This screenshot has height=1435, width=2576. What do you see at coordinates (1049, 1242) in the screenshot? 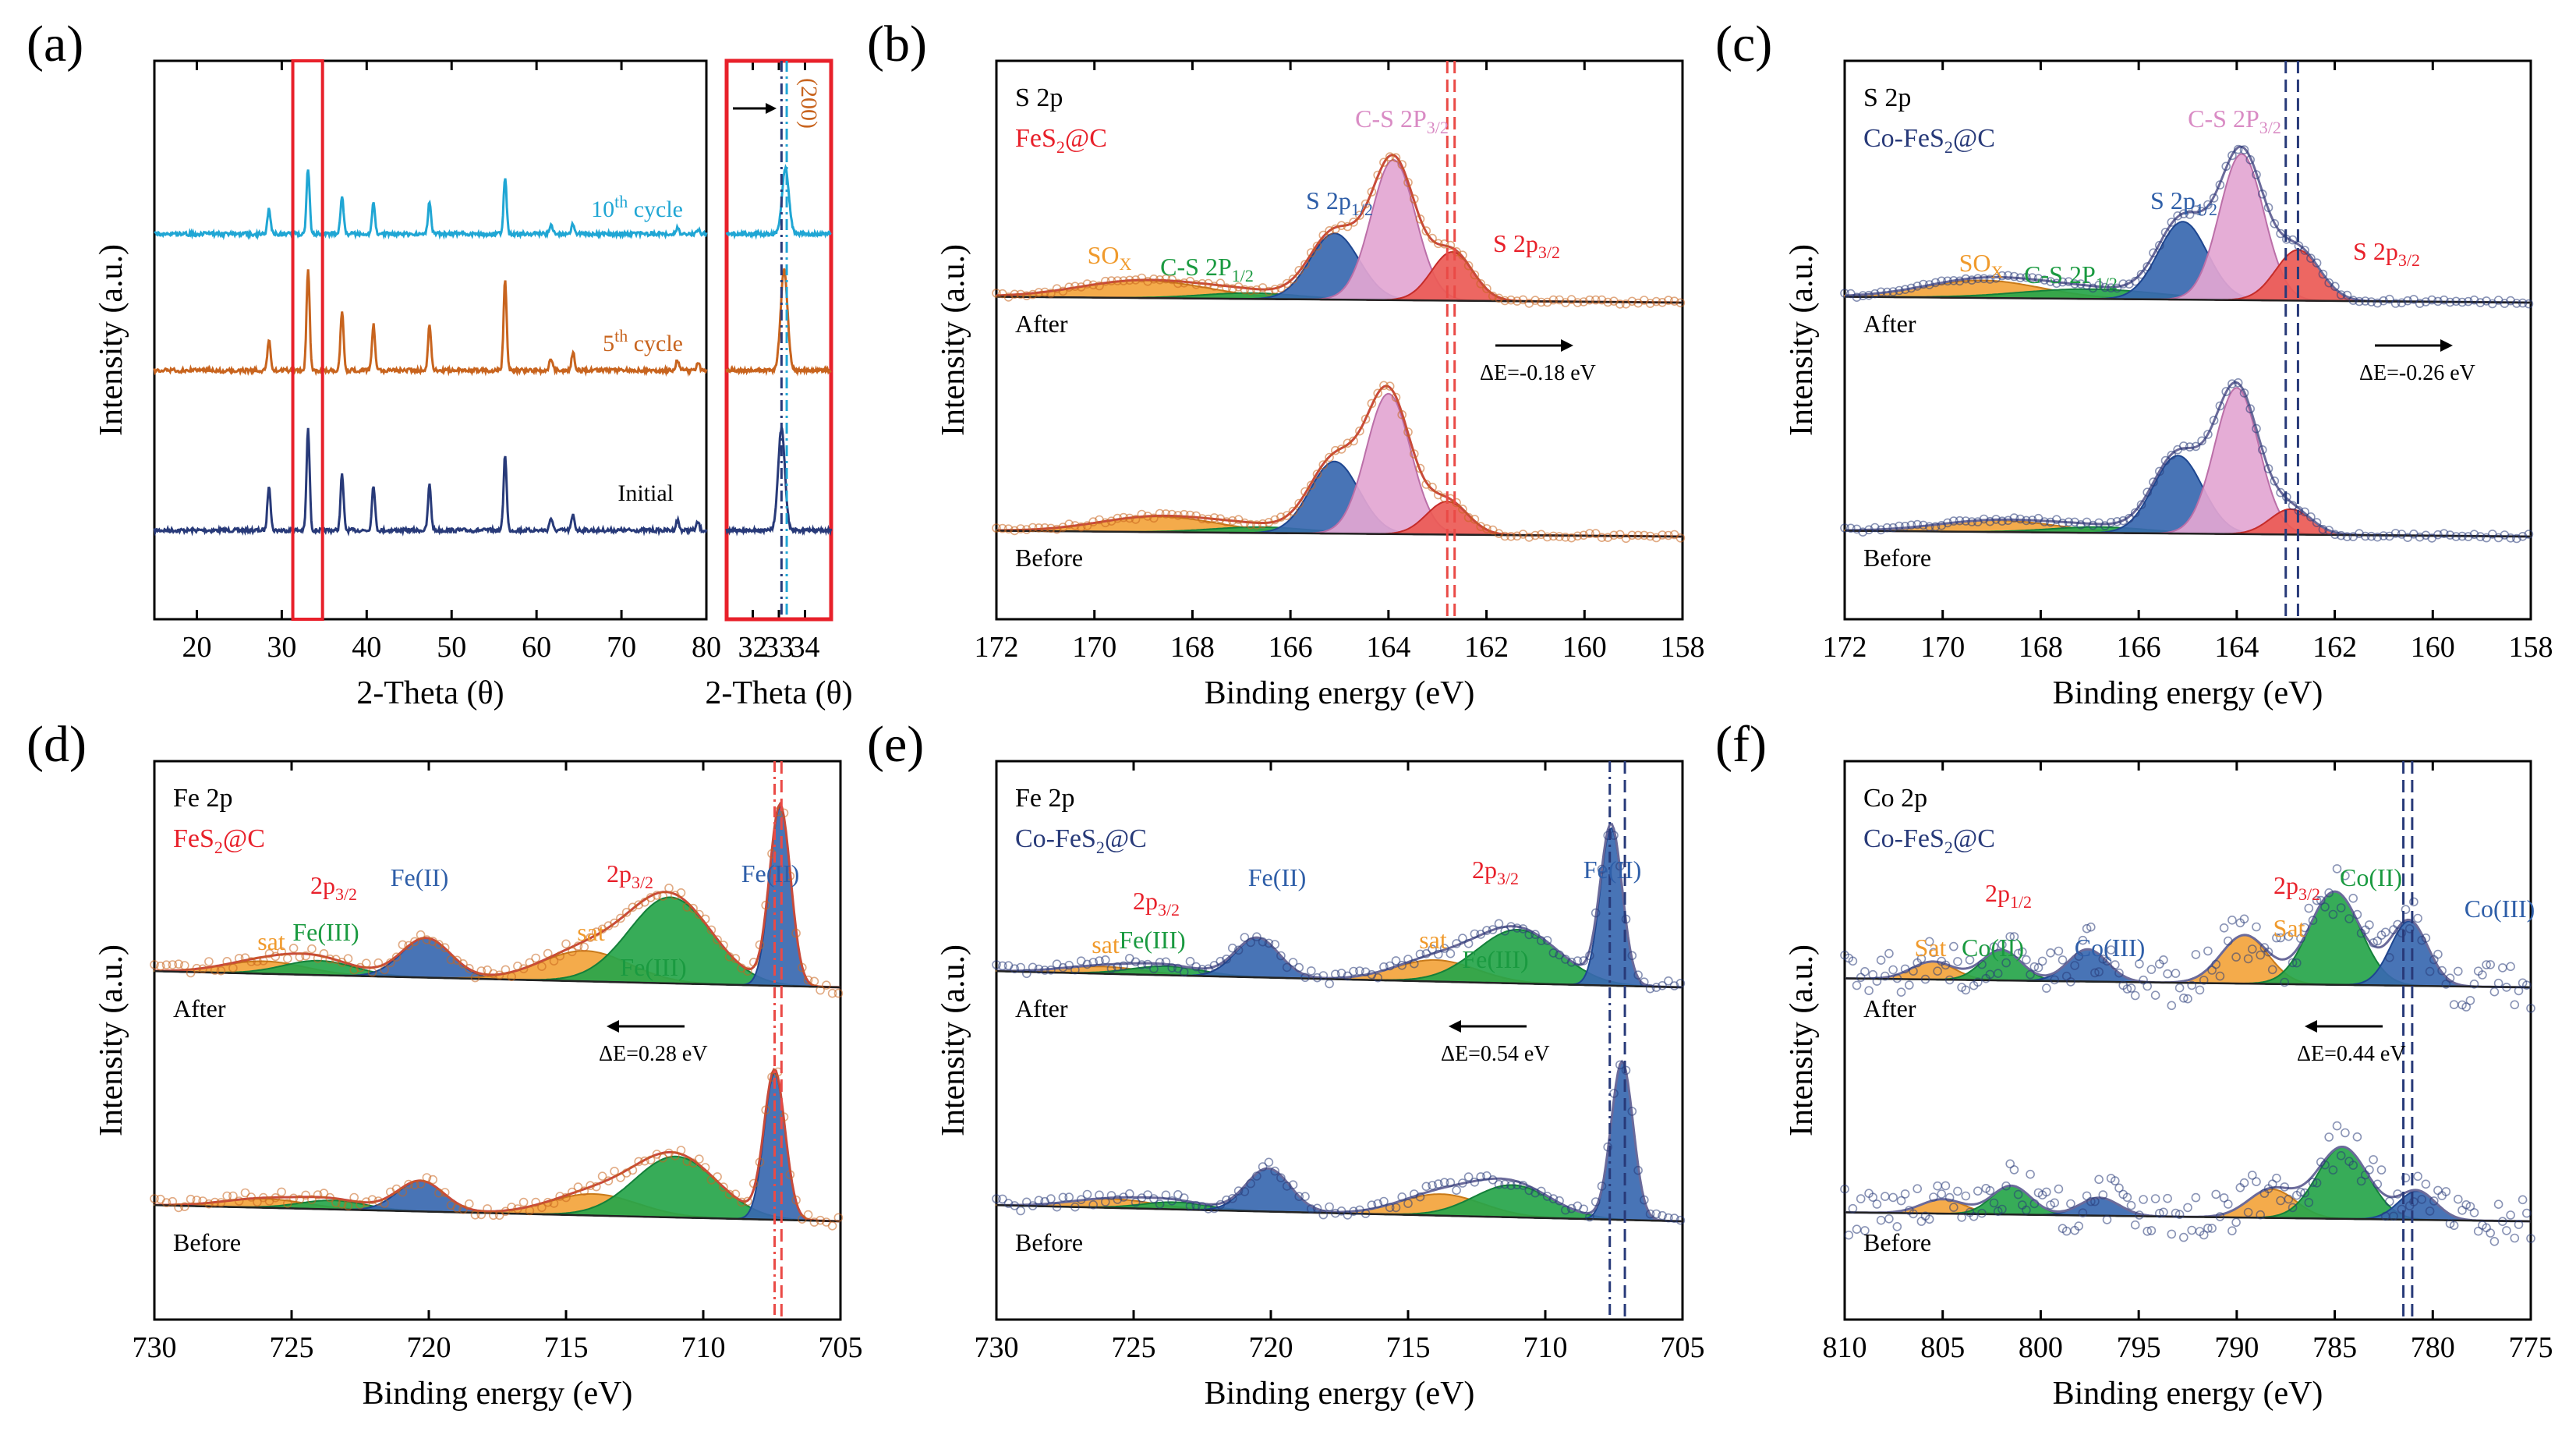
I see `state-label: Before` at bounding box center [1049, 1242].